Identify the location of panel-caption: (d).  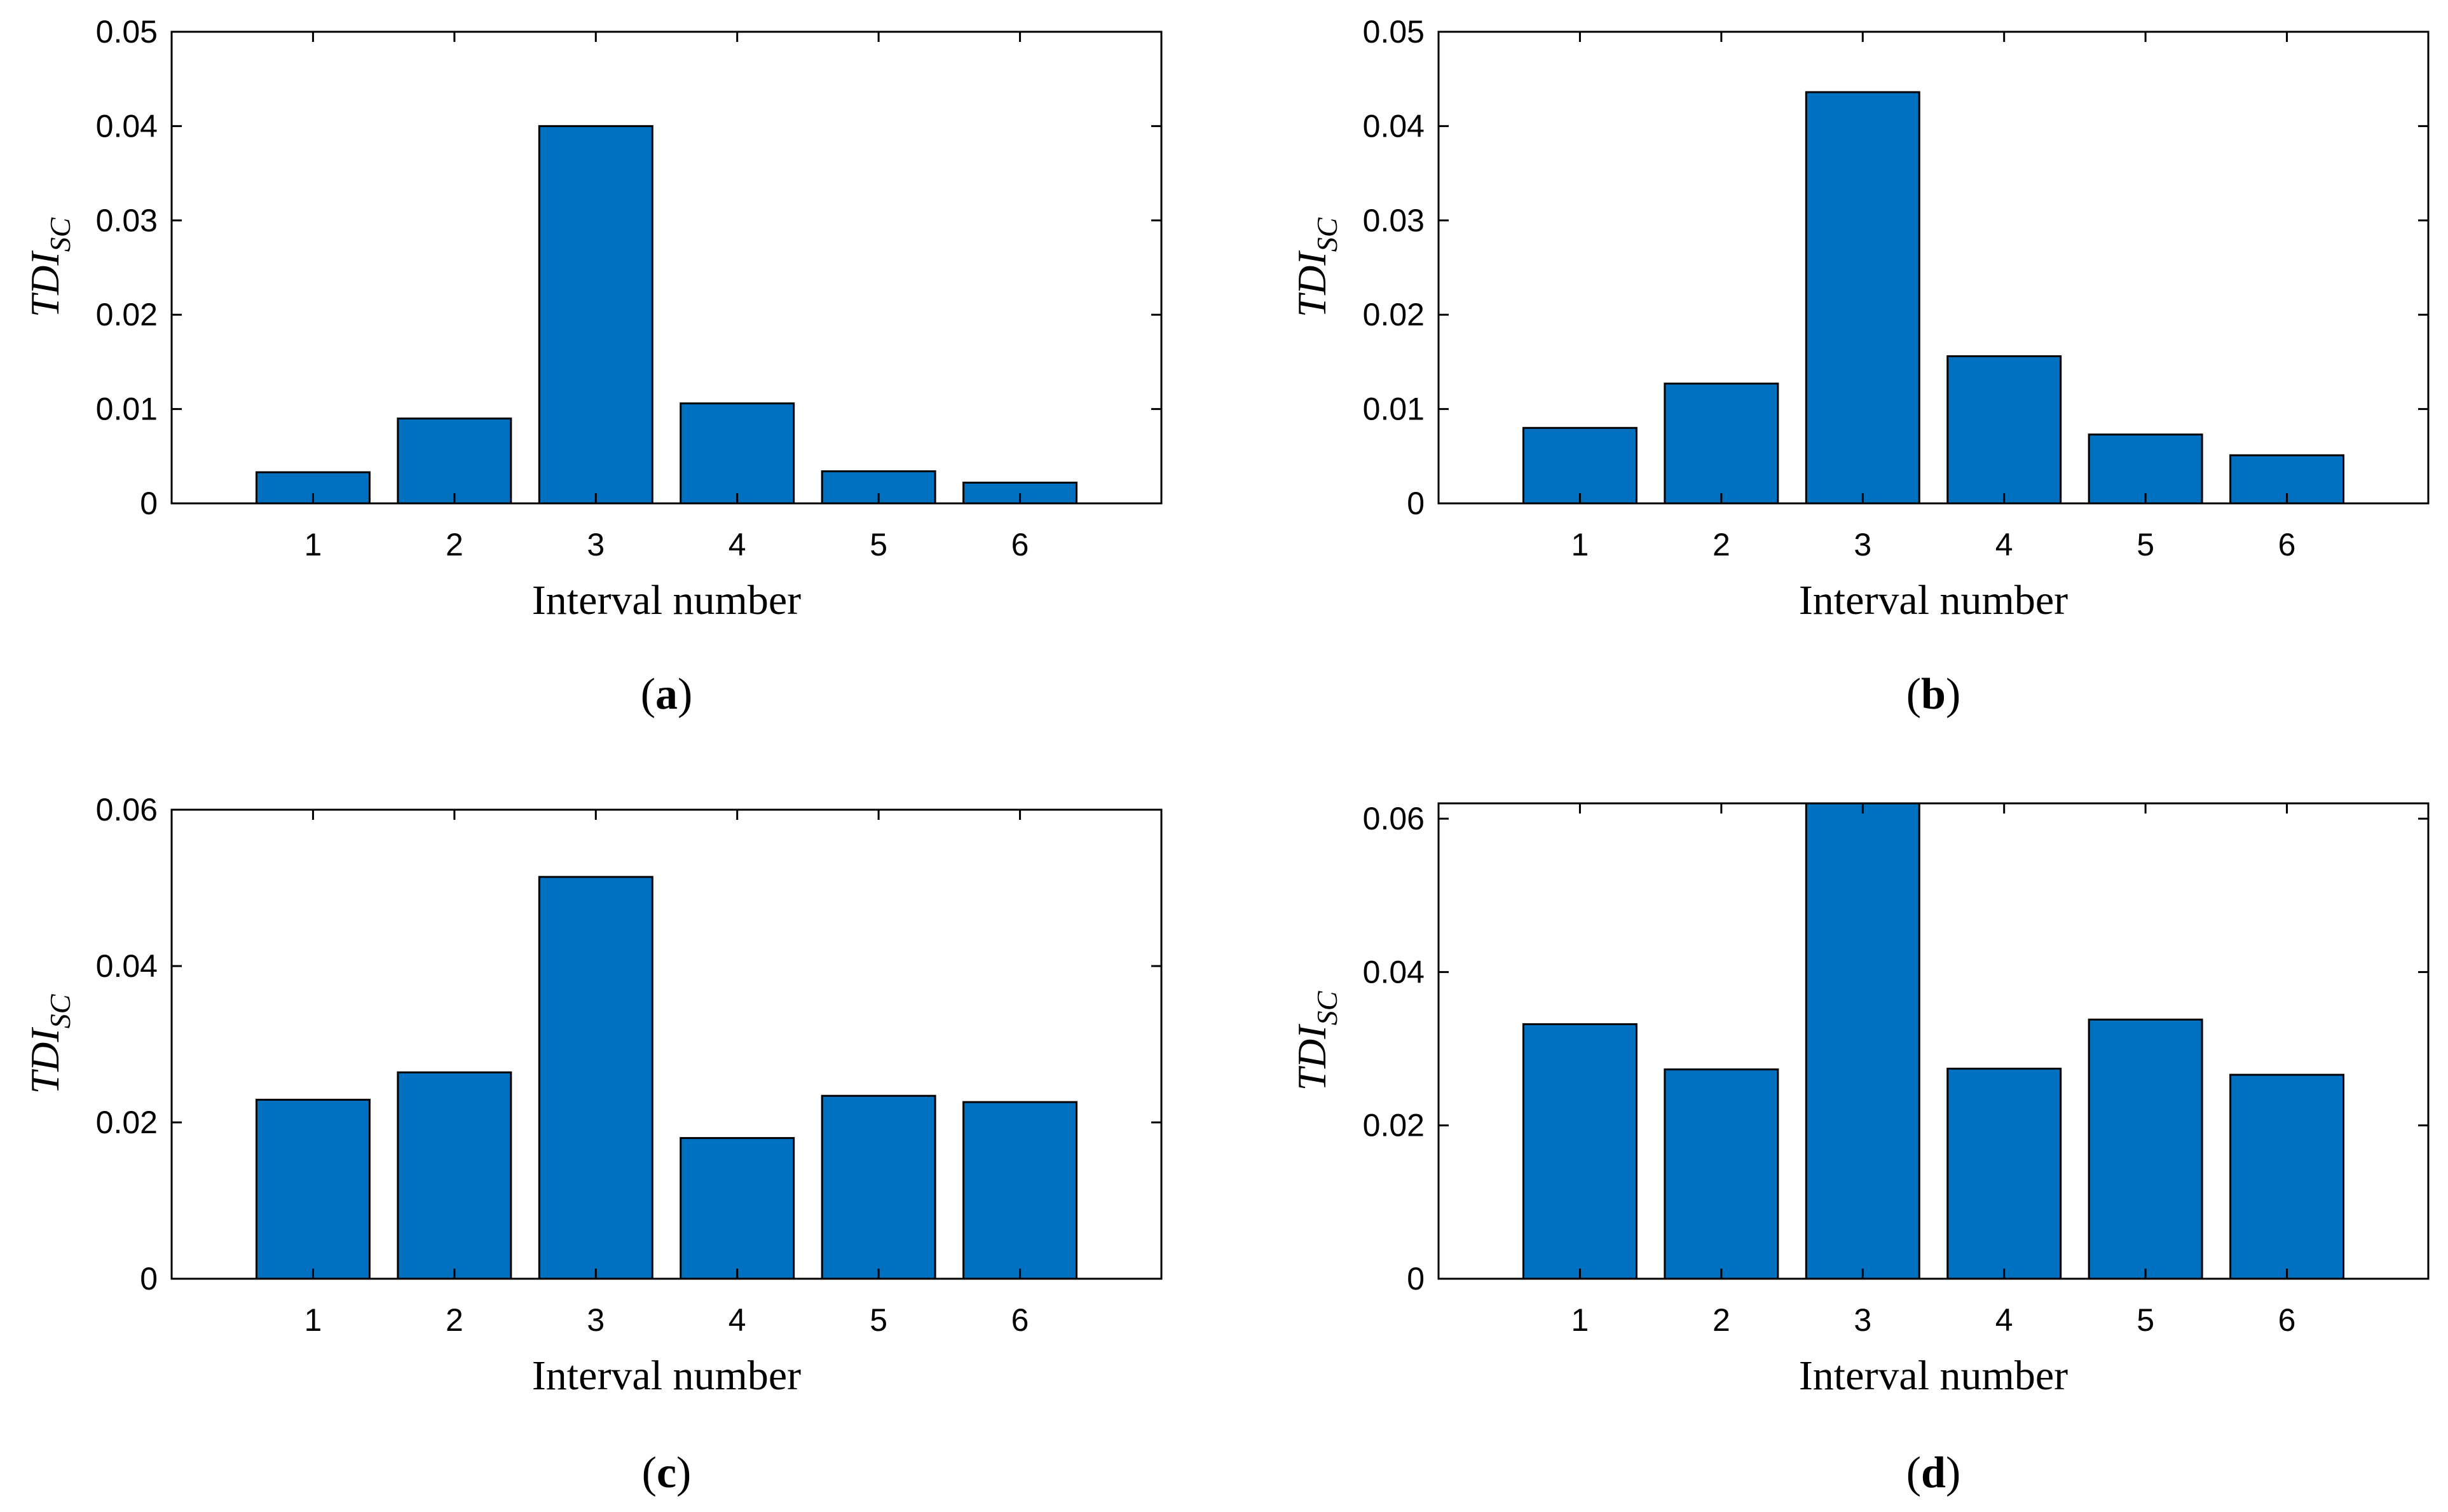
(1933, 1472).